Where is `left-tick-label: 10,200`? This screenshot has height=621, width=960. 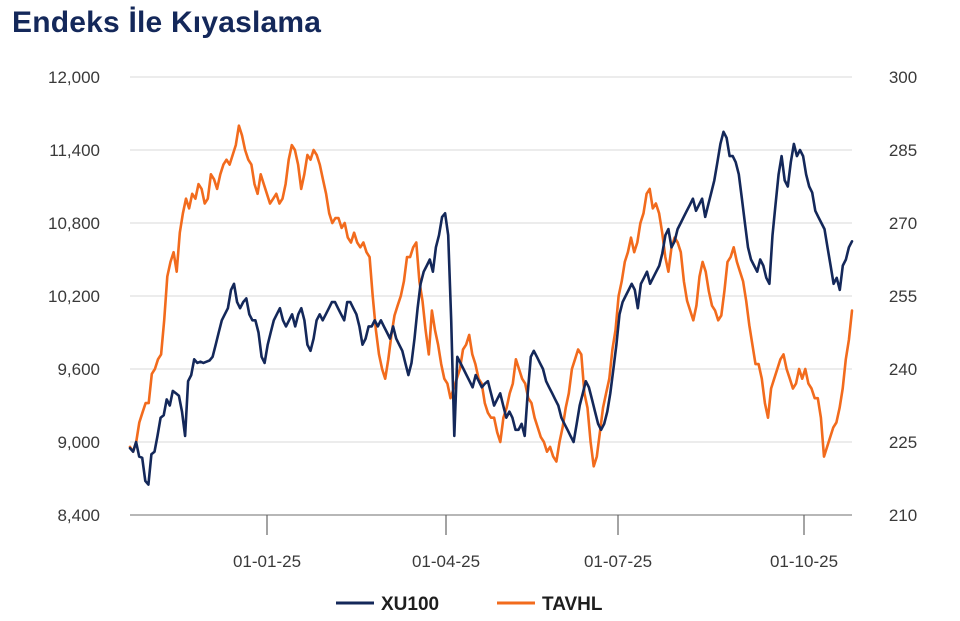 left-tick-label: 10,200 is located at coordinates (74, 296).